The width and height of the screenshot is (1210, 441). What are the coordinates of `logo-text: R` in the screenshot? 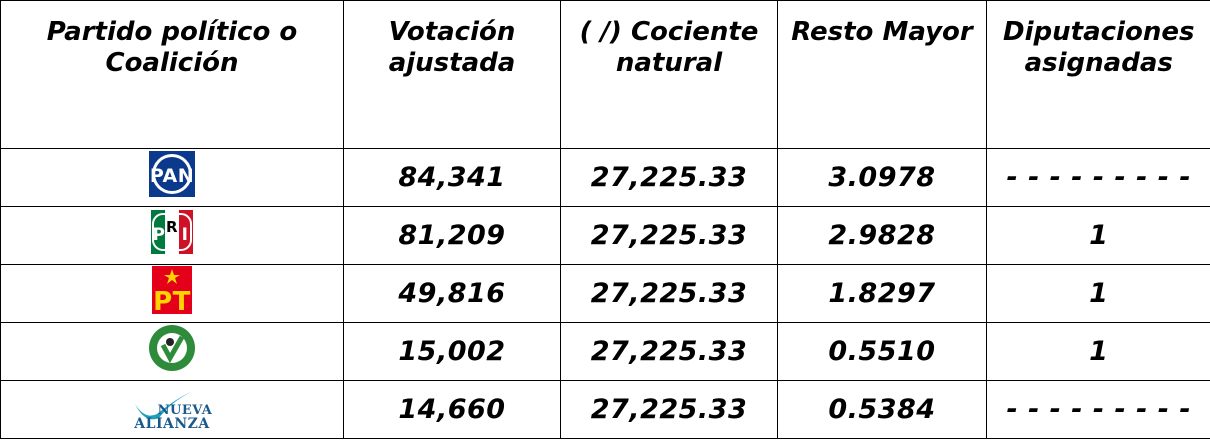 It's located at (172, 227).